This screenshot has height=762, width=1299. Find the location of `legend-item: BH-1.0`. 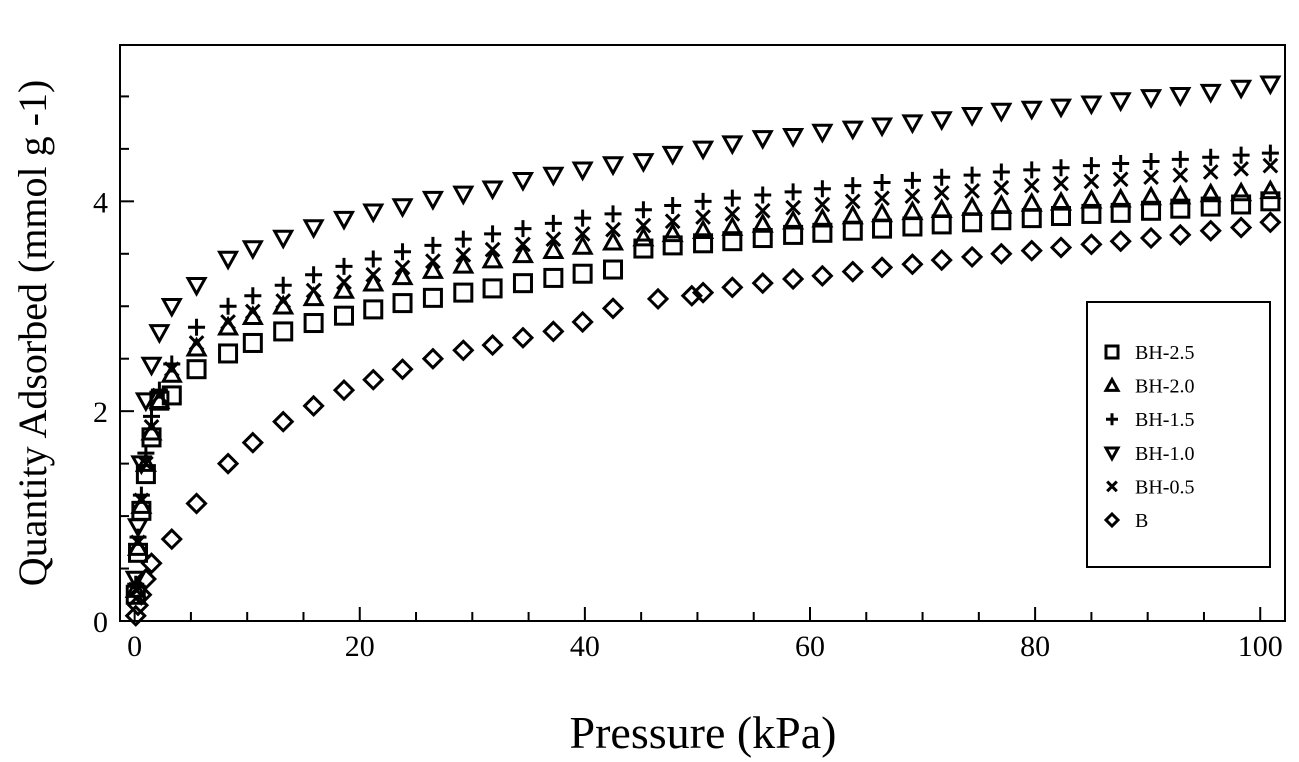

legend-item: BH-1.0 is located at coordinates (1148, 454).